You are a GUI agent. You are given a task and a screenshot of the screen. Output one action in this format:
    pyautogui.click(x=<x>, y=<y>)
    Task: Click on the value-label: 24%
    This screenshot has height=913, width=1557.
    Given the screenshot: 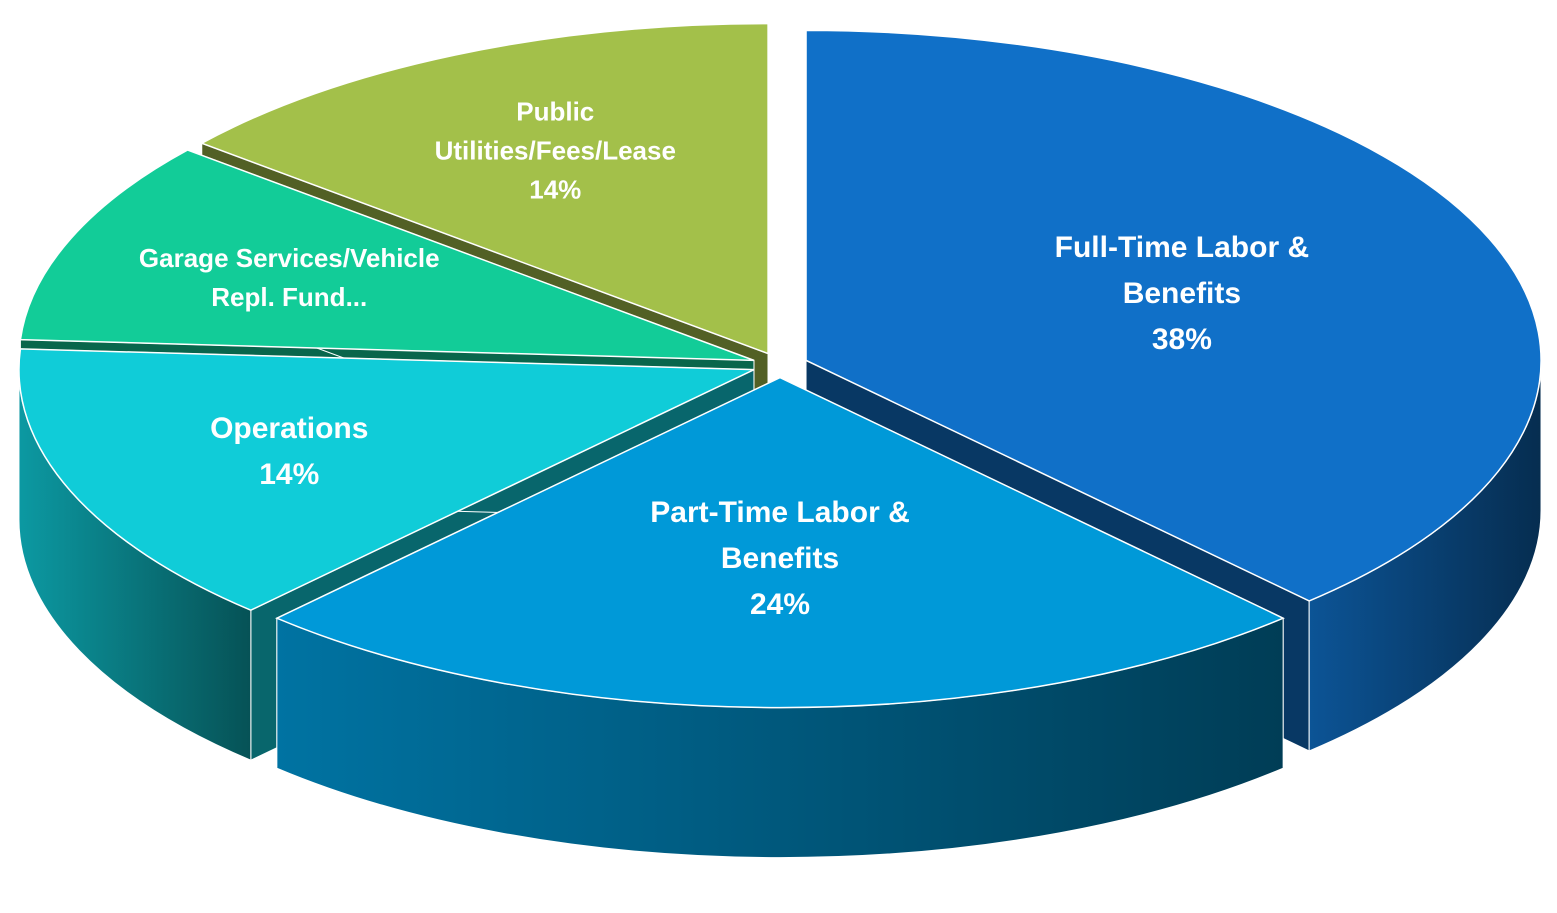 What is the action you would take?
    pyautogui.click(x=780, y=605)
    